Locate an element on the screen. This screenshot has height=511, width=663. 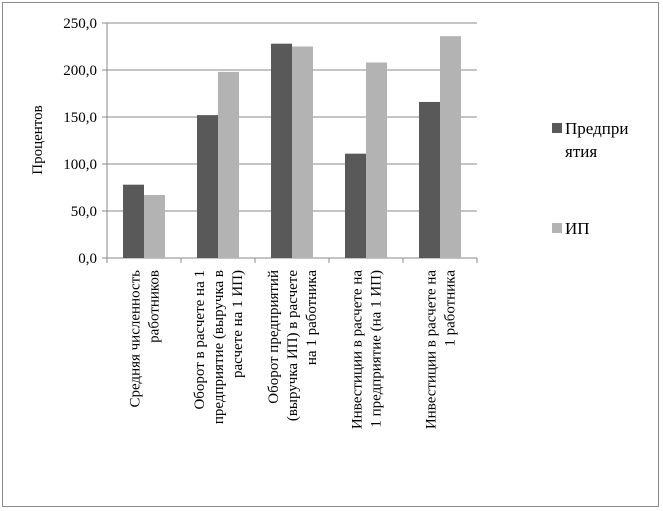
y-axis-label: Процентов is located at coordinates (38, 140).